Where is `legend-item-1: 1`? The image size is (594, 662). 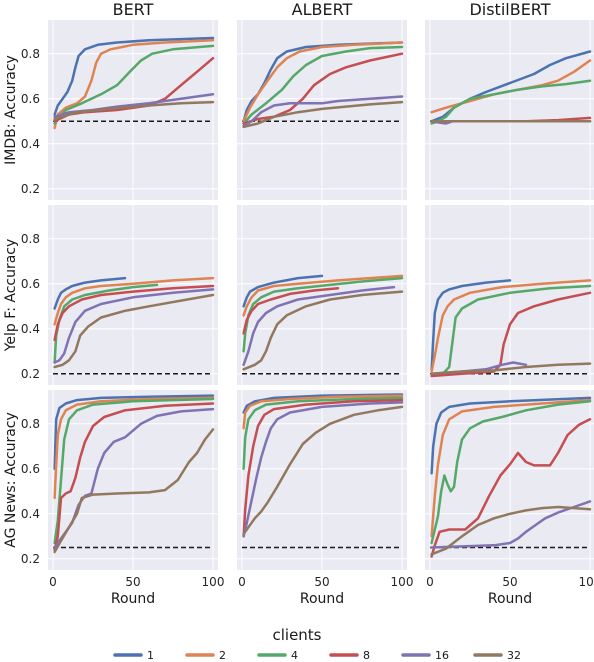 legend-item-1: 1 is located at coordinates (133, 655).